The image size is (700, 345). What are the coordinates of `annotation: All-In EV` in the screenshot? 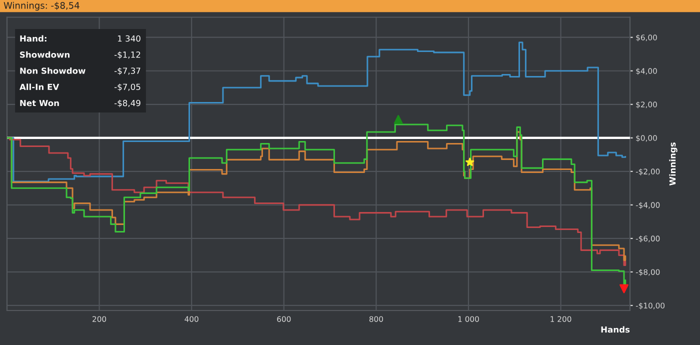 It's located at (40, 87).